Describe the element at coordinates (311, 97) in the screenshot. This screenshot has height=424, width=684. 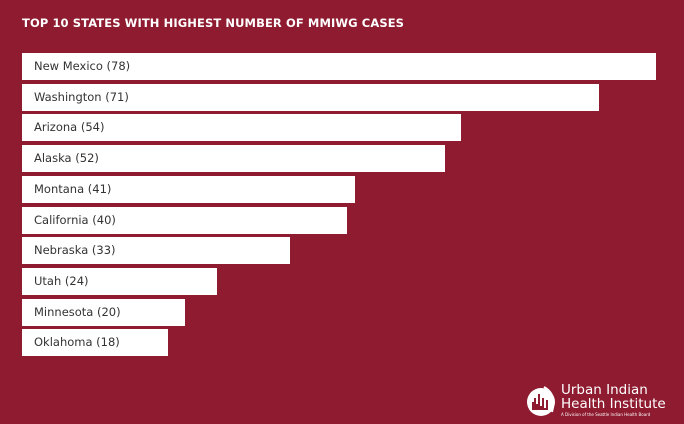
I see `bar-washington: Washington (71)` at that location.